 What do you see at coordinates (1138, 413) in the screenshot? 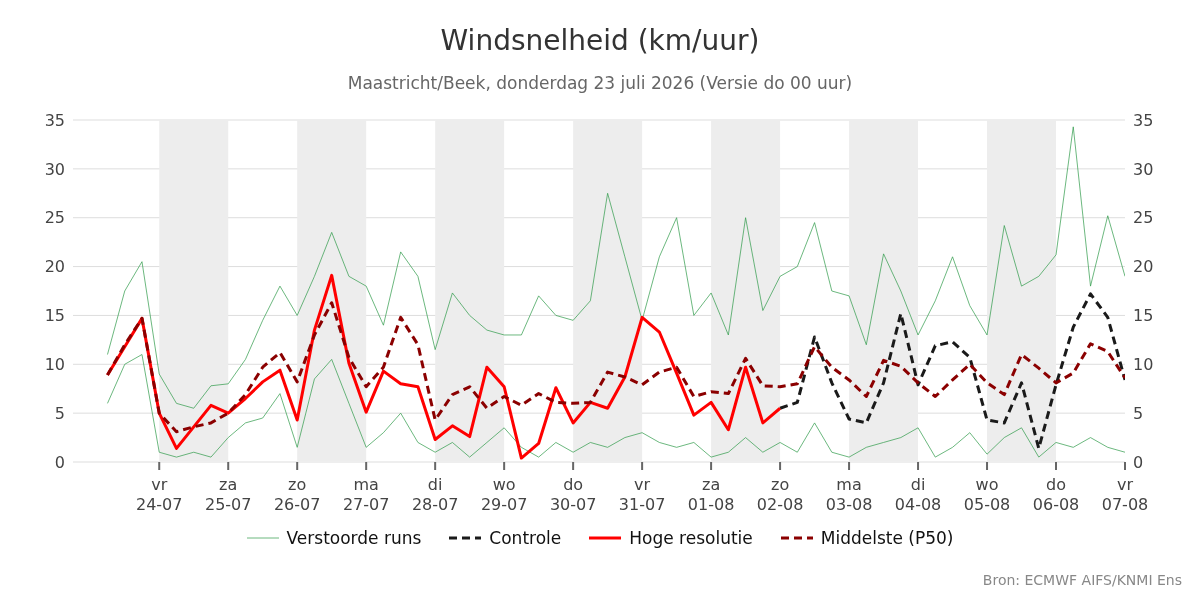
I see `y2-tick-label: 5` at bounding box center [1138, 413].